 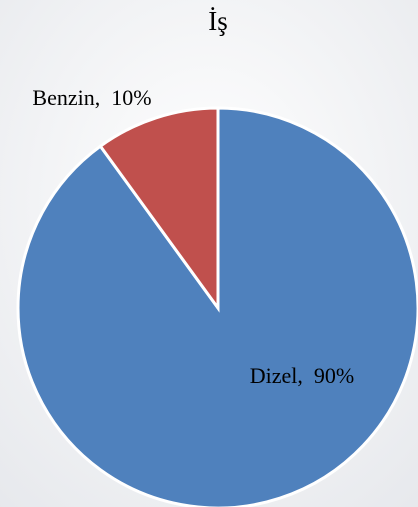 I want to click on chart-title: İş, so click(x=218, y=21).